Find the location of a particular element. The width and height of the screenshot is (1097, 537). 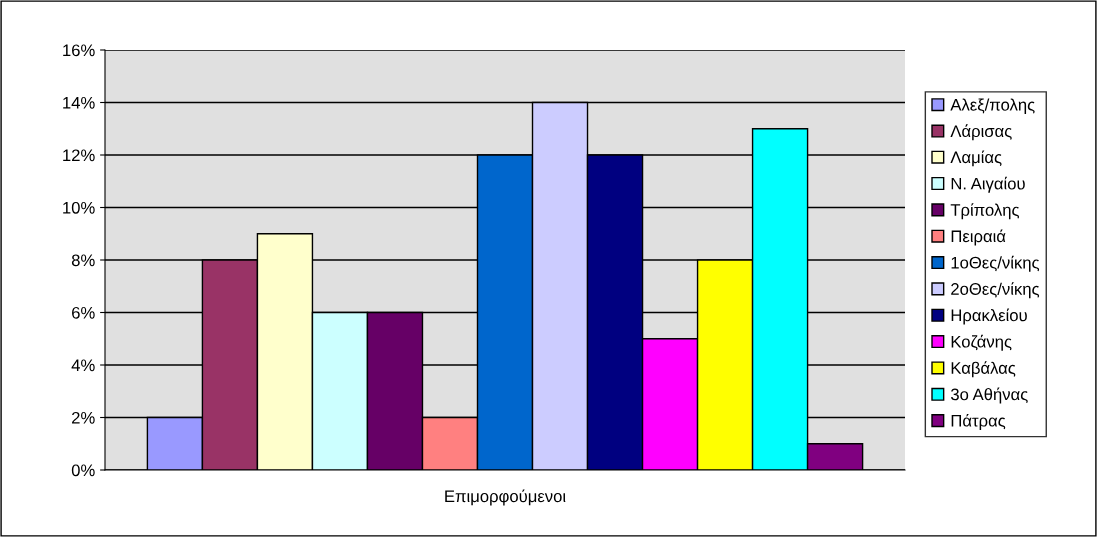

legend-label: 3ο Αθήνας is located at coordinates (989, 395).